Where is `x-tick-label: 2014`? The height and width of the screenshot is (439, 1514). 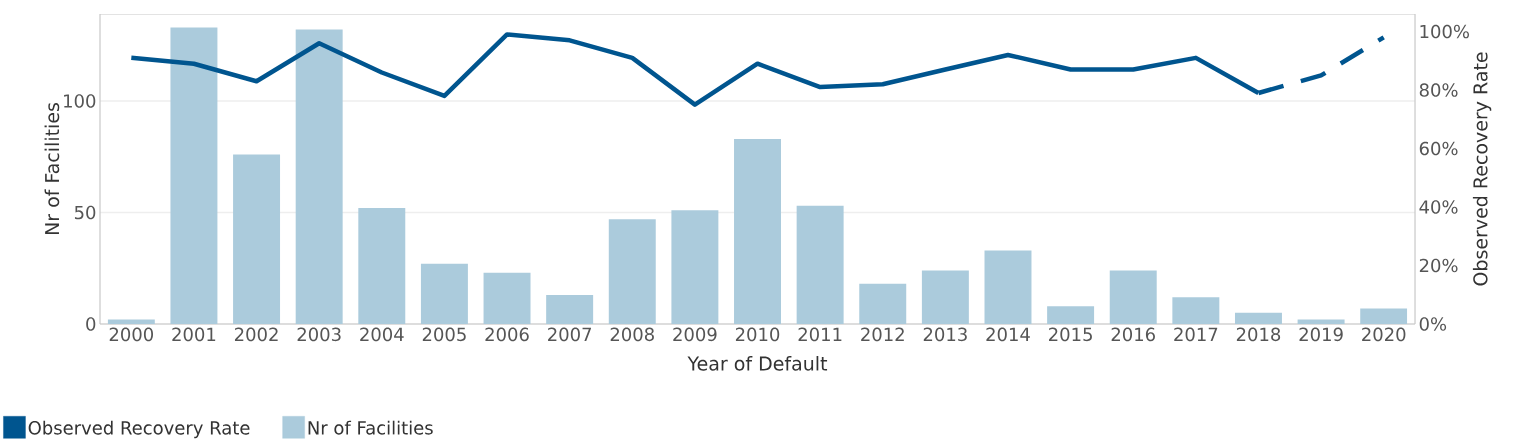
x-tick-label: 2014 is located at coordinates (1008, 334).